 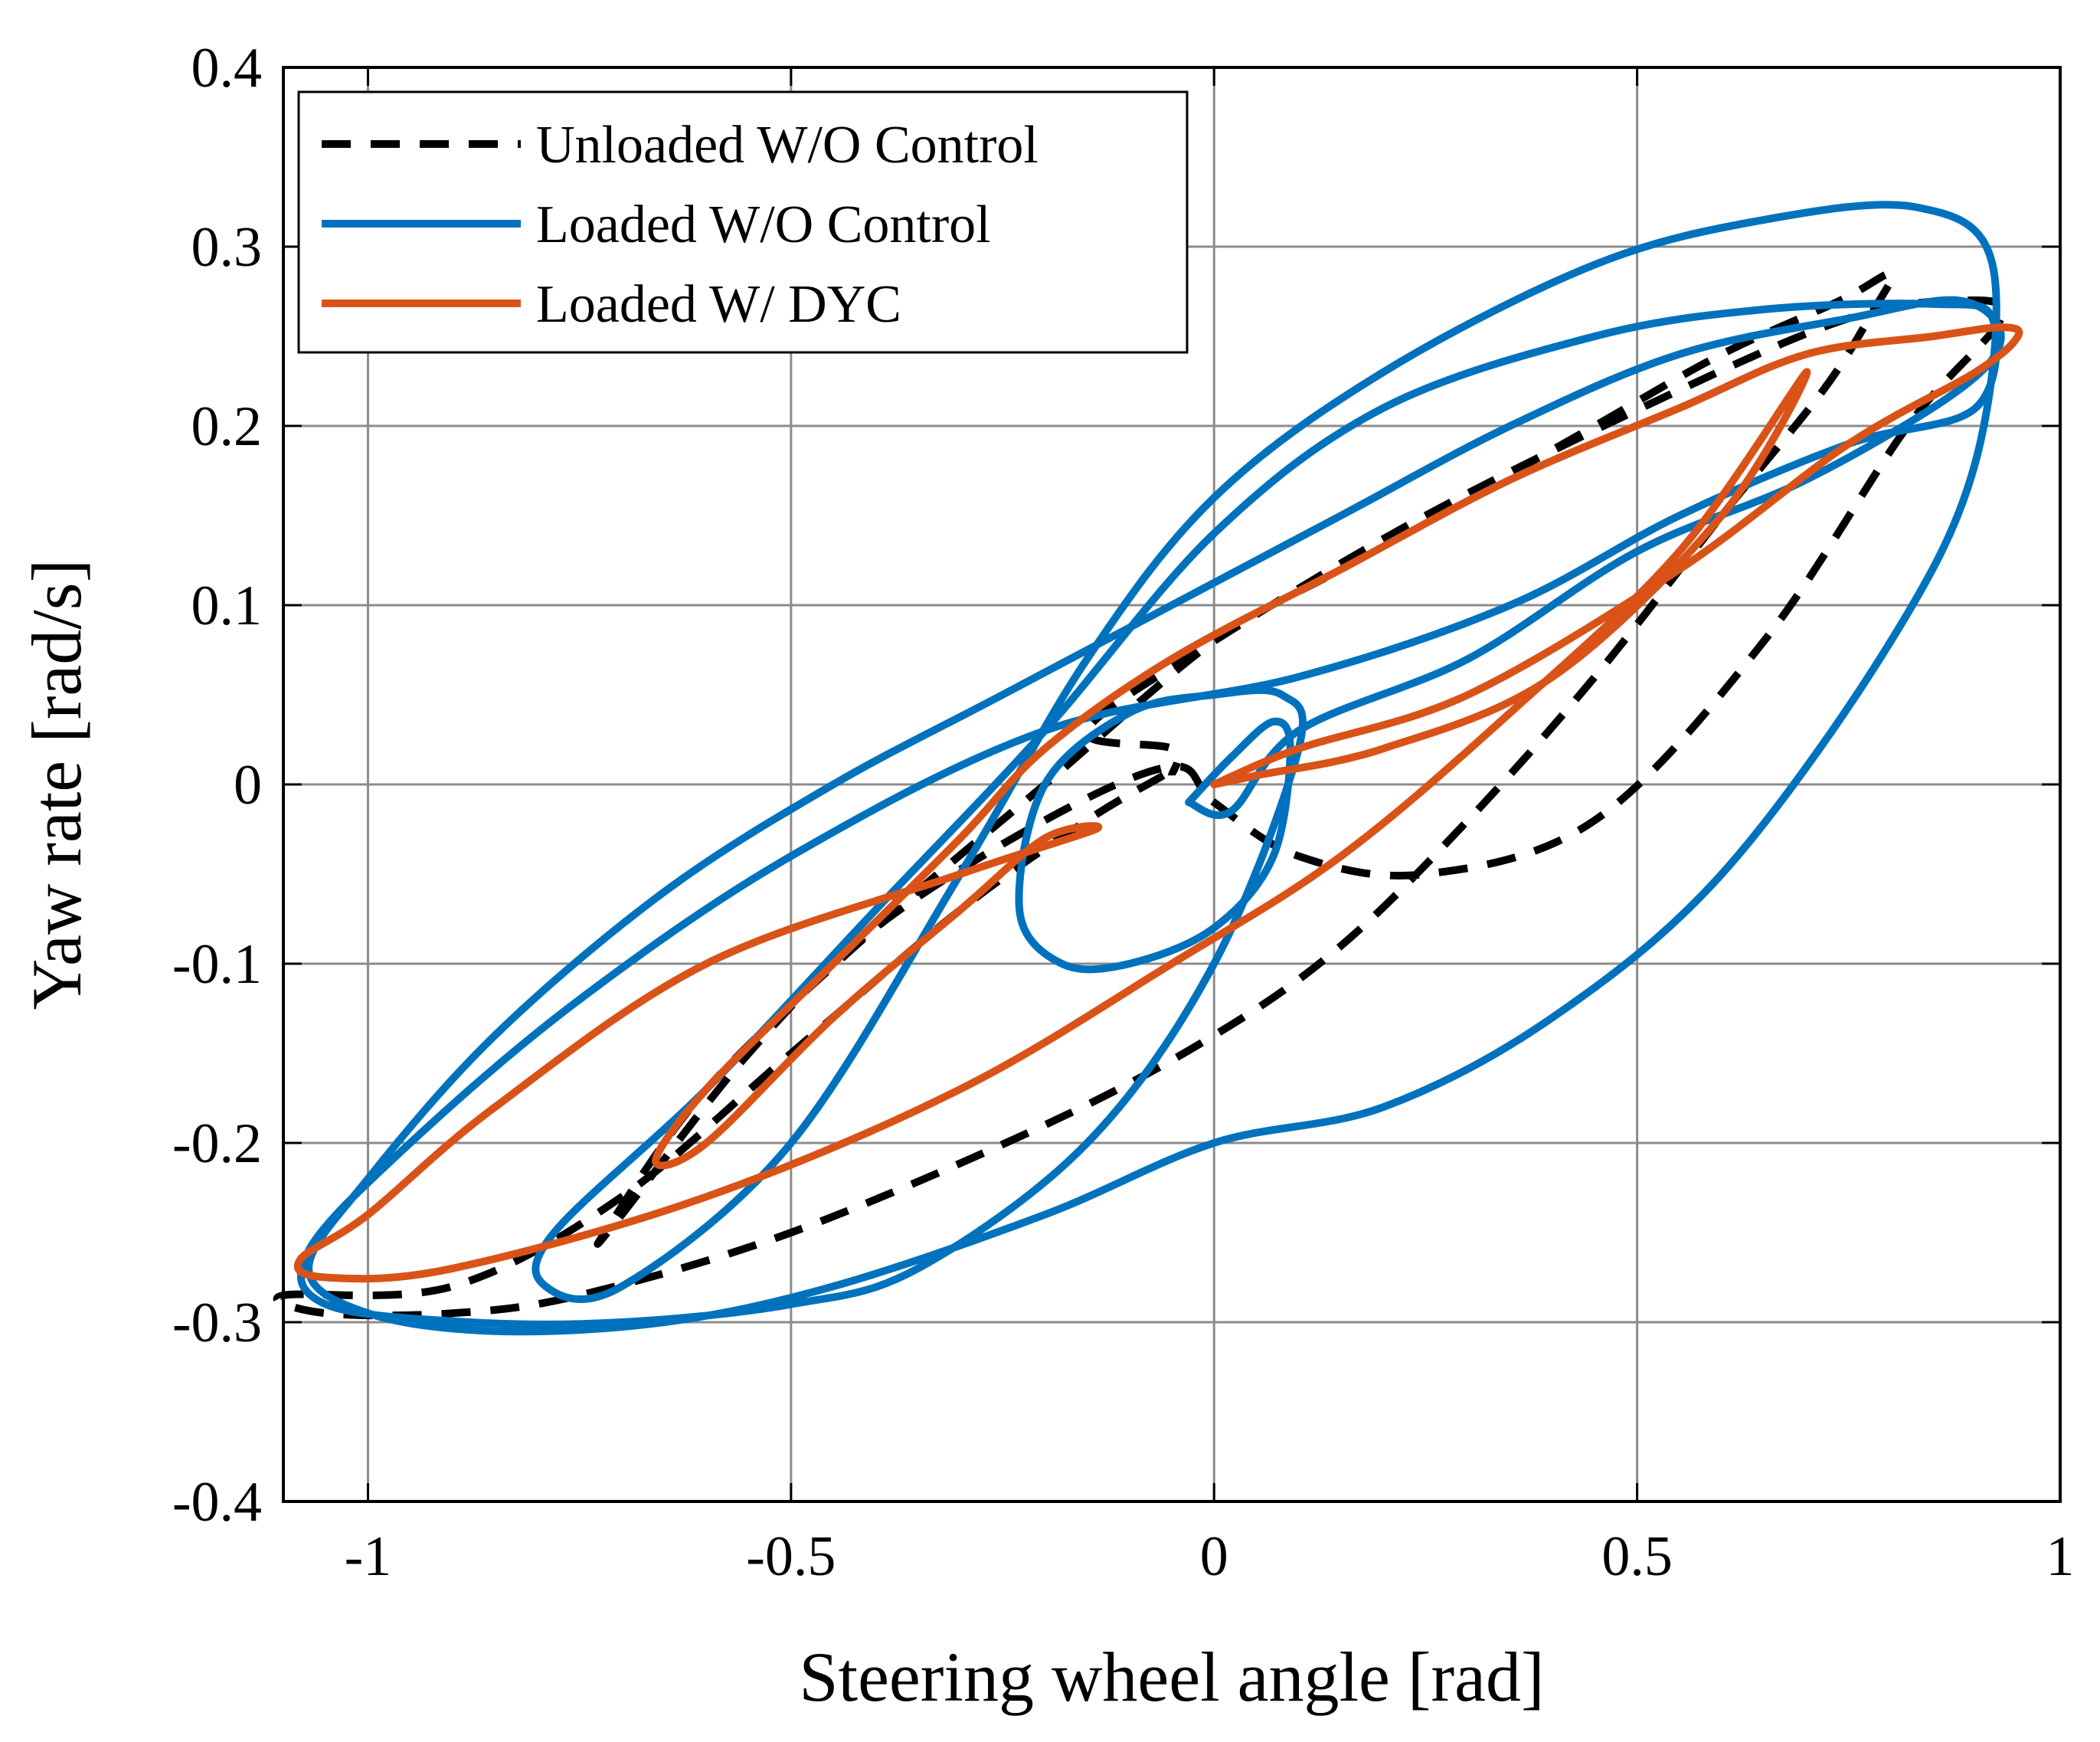 What do you see at coordinates (227, 606) in the screenshot?
I see `y-tick-label: 0.1` at bounding box center [227, 606].